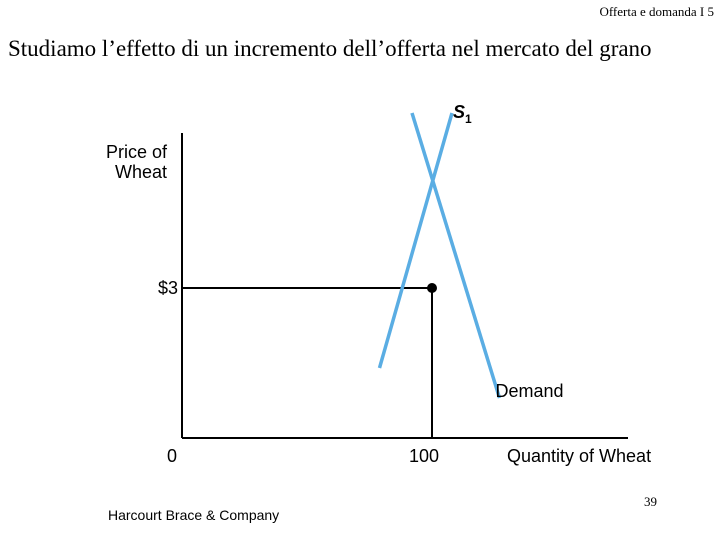 This screenshot has height=540, width=720. What do you see at coordinates (459, 112) in the screenshot?
I see `supply-name: S` at bounding box center [459, 112].